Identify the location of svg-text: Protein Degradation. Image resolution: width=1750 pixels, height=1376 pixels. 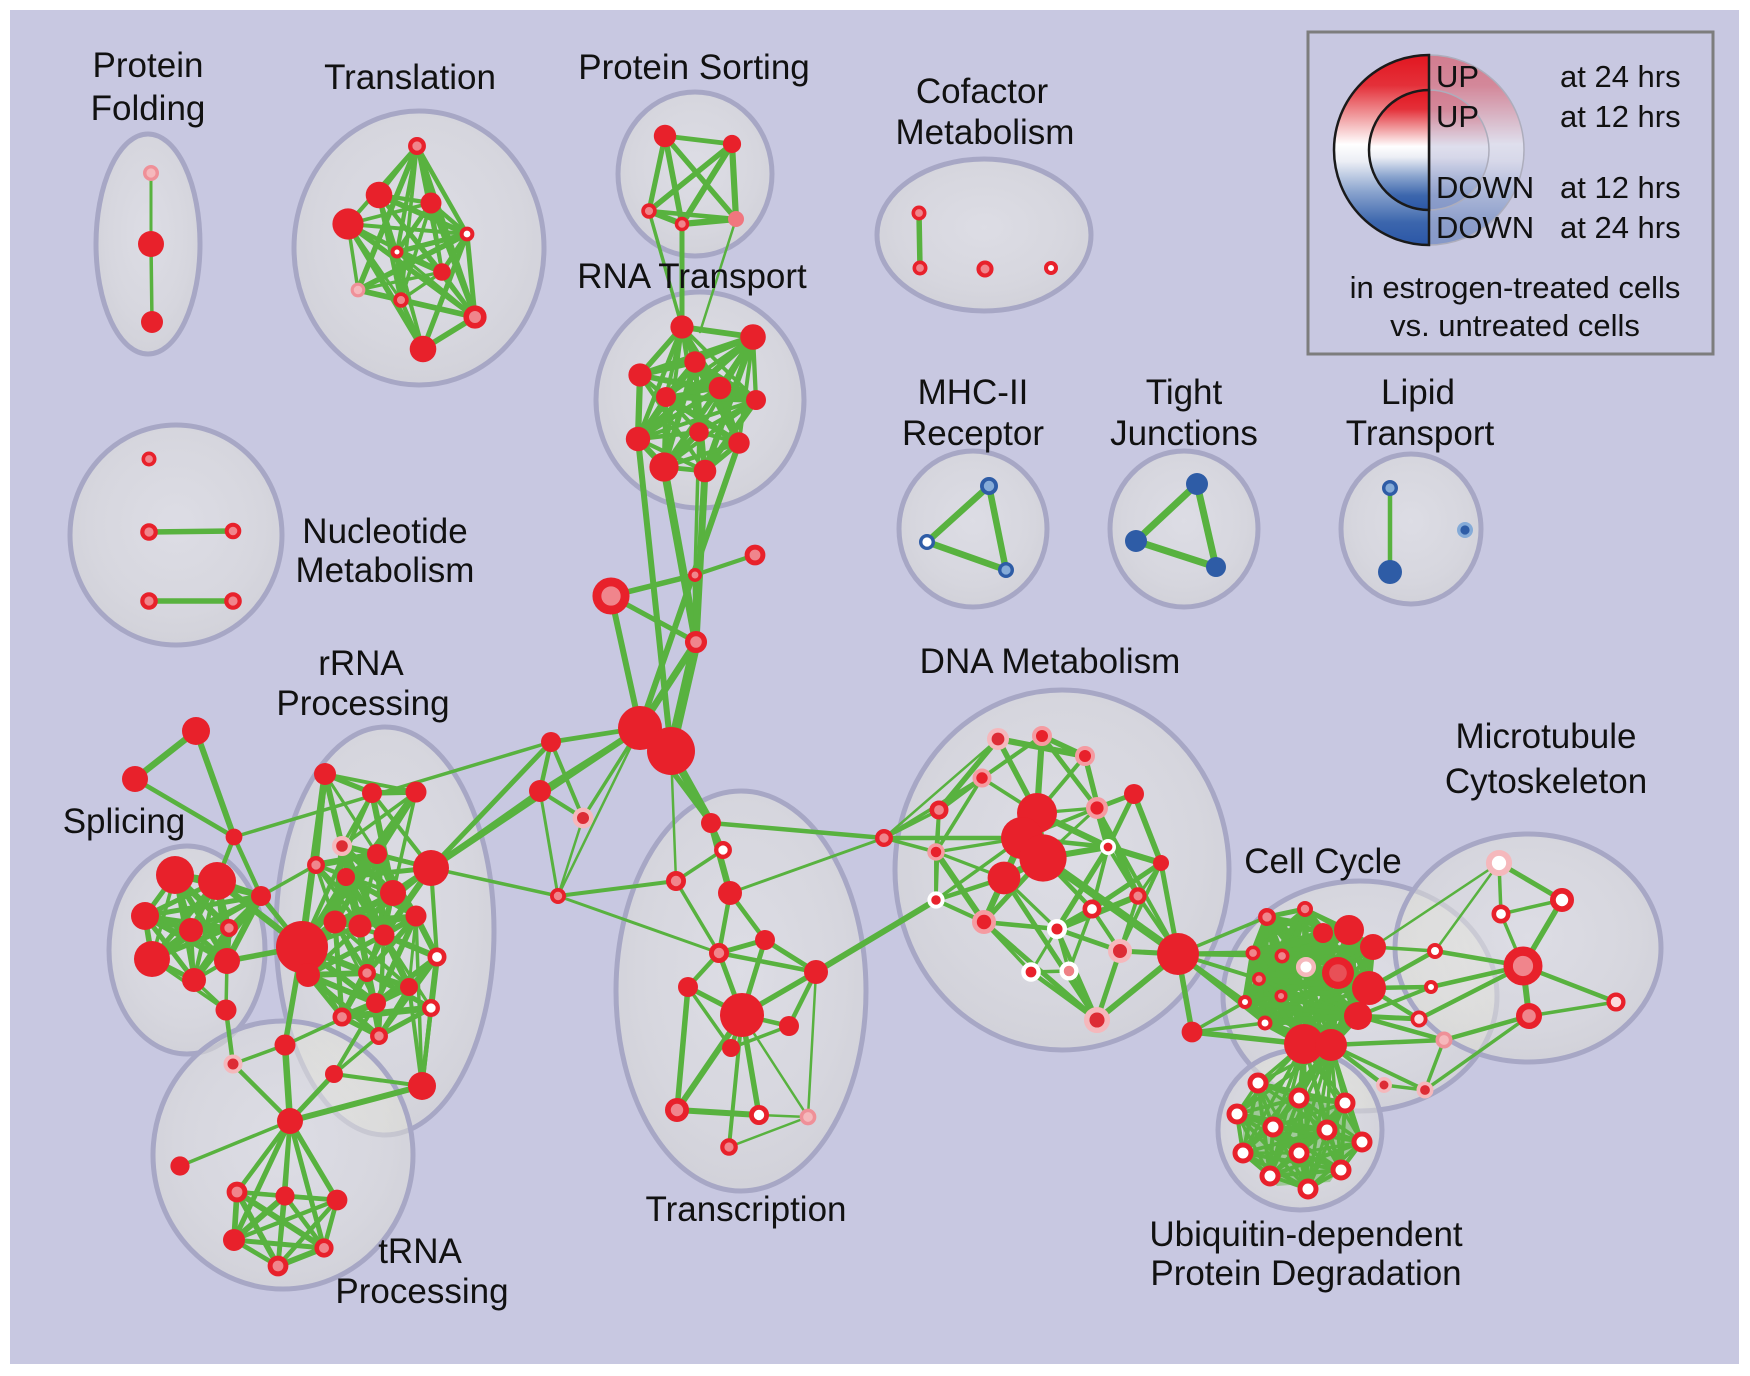
(1305, 1273).